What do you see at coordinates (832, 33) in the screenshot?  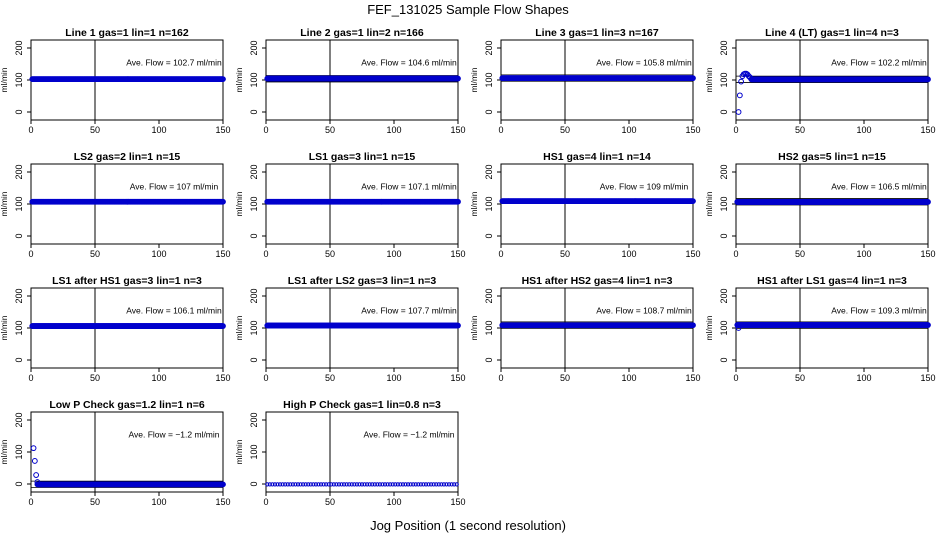 I see `panel-title: Line 4 (LT) gas=1 lin=4 n=3` at bounding box center [832, 33].